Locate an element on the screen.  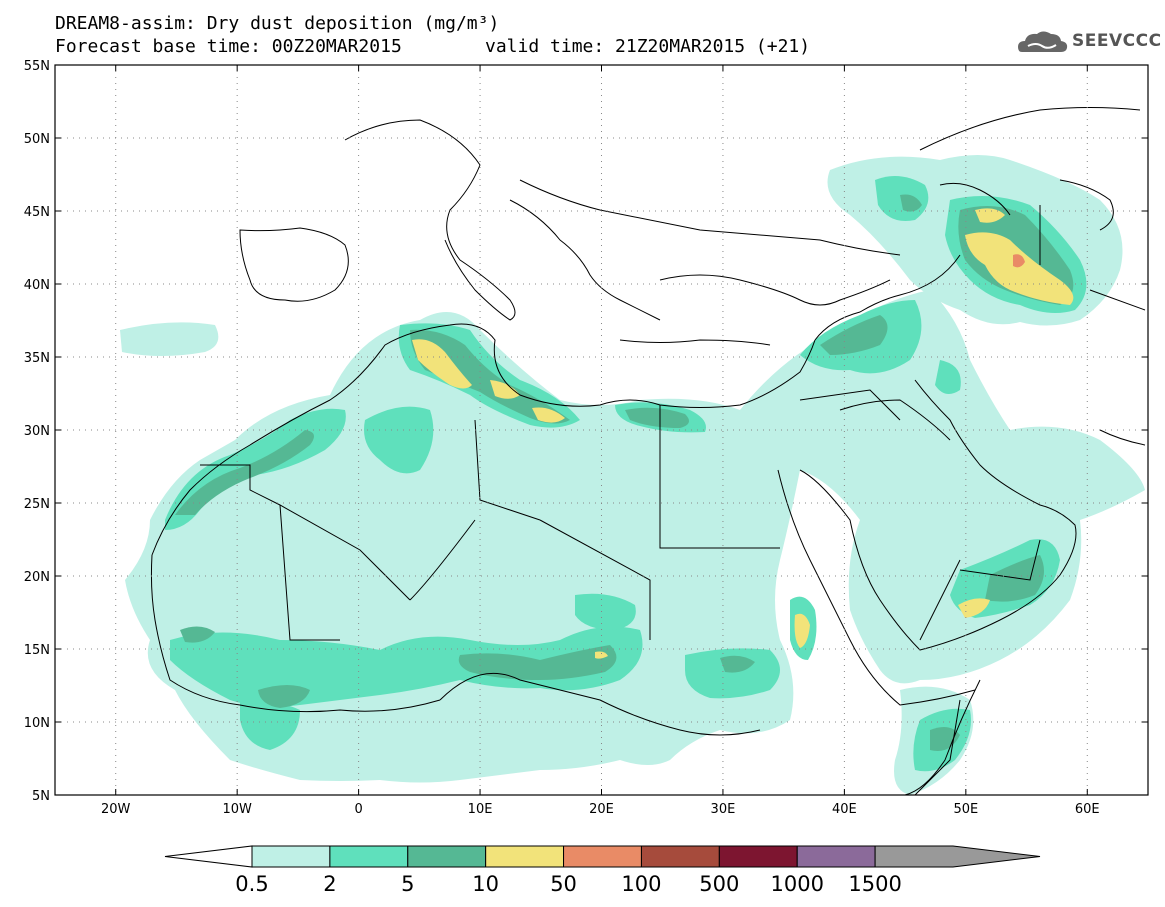
colorbar-label: 1500 is located at coordinates (874, 884).